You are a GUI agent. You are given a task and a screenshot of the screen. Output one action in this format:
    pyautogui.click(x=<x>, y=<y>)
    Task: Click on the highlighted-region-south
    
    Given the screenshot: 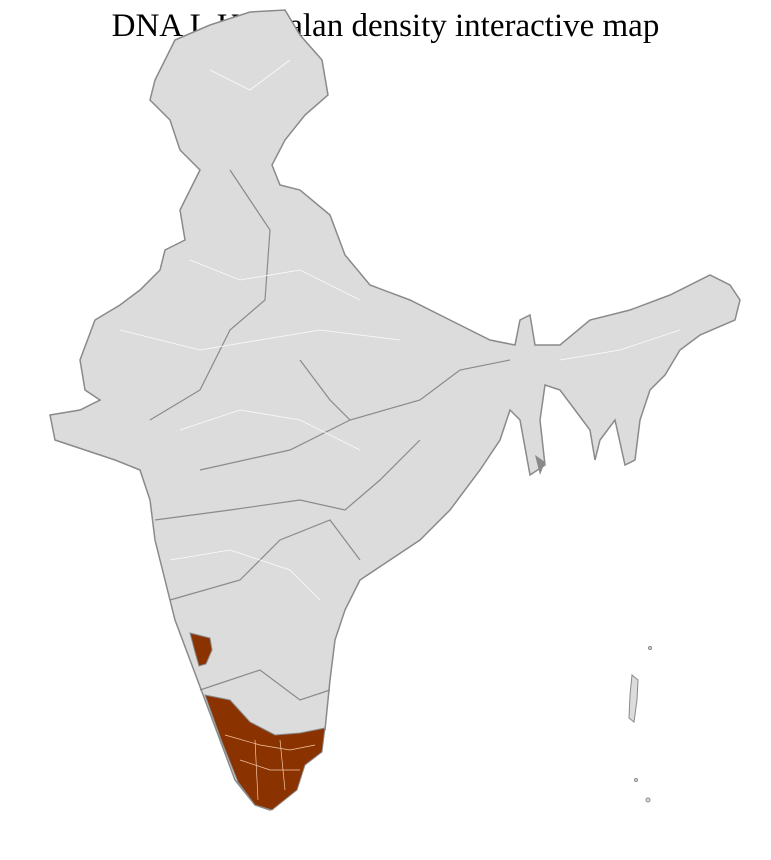 What is the action you would take?
    pyautogui.click(x=265, y=752)
    